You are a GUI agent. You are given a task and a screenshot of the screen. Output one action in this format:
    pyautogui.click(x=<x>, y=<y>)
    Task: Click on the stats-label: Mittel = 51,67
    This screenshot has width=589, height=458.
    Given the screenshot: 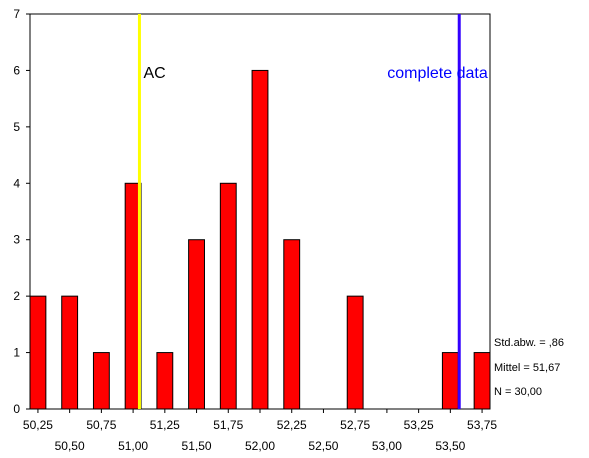 What is the action you would take?
    pyautogui.click(x=527, y=368)
    